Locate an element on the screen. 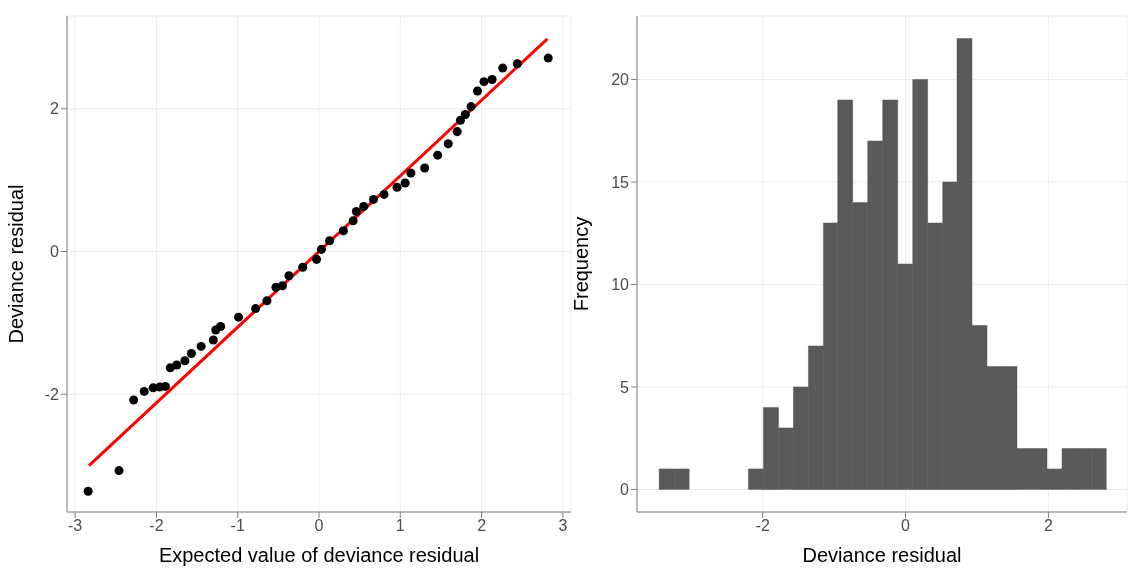  x-axis-title: Expected value of deviance residual is located at coordinates (319, 555).